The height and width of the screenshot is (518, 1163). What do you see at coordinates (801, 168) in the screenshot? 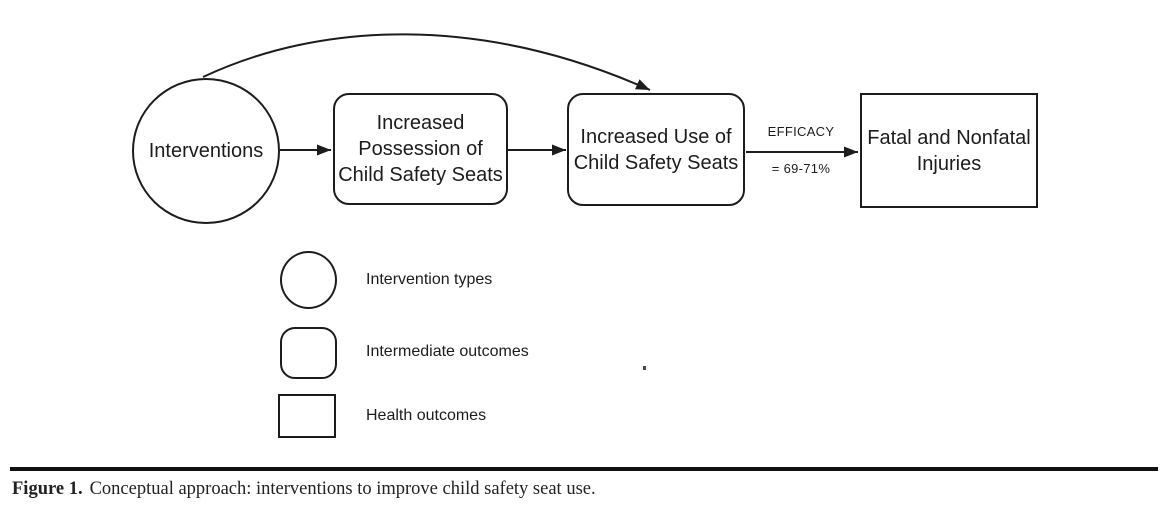
I see `efficacy-value: = 69-71%` at bounding box center [801, 168].